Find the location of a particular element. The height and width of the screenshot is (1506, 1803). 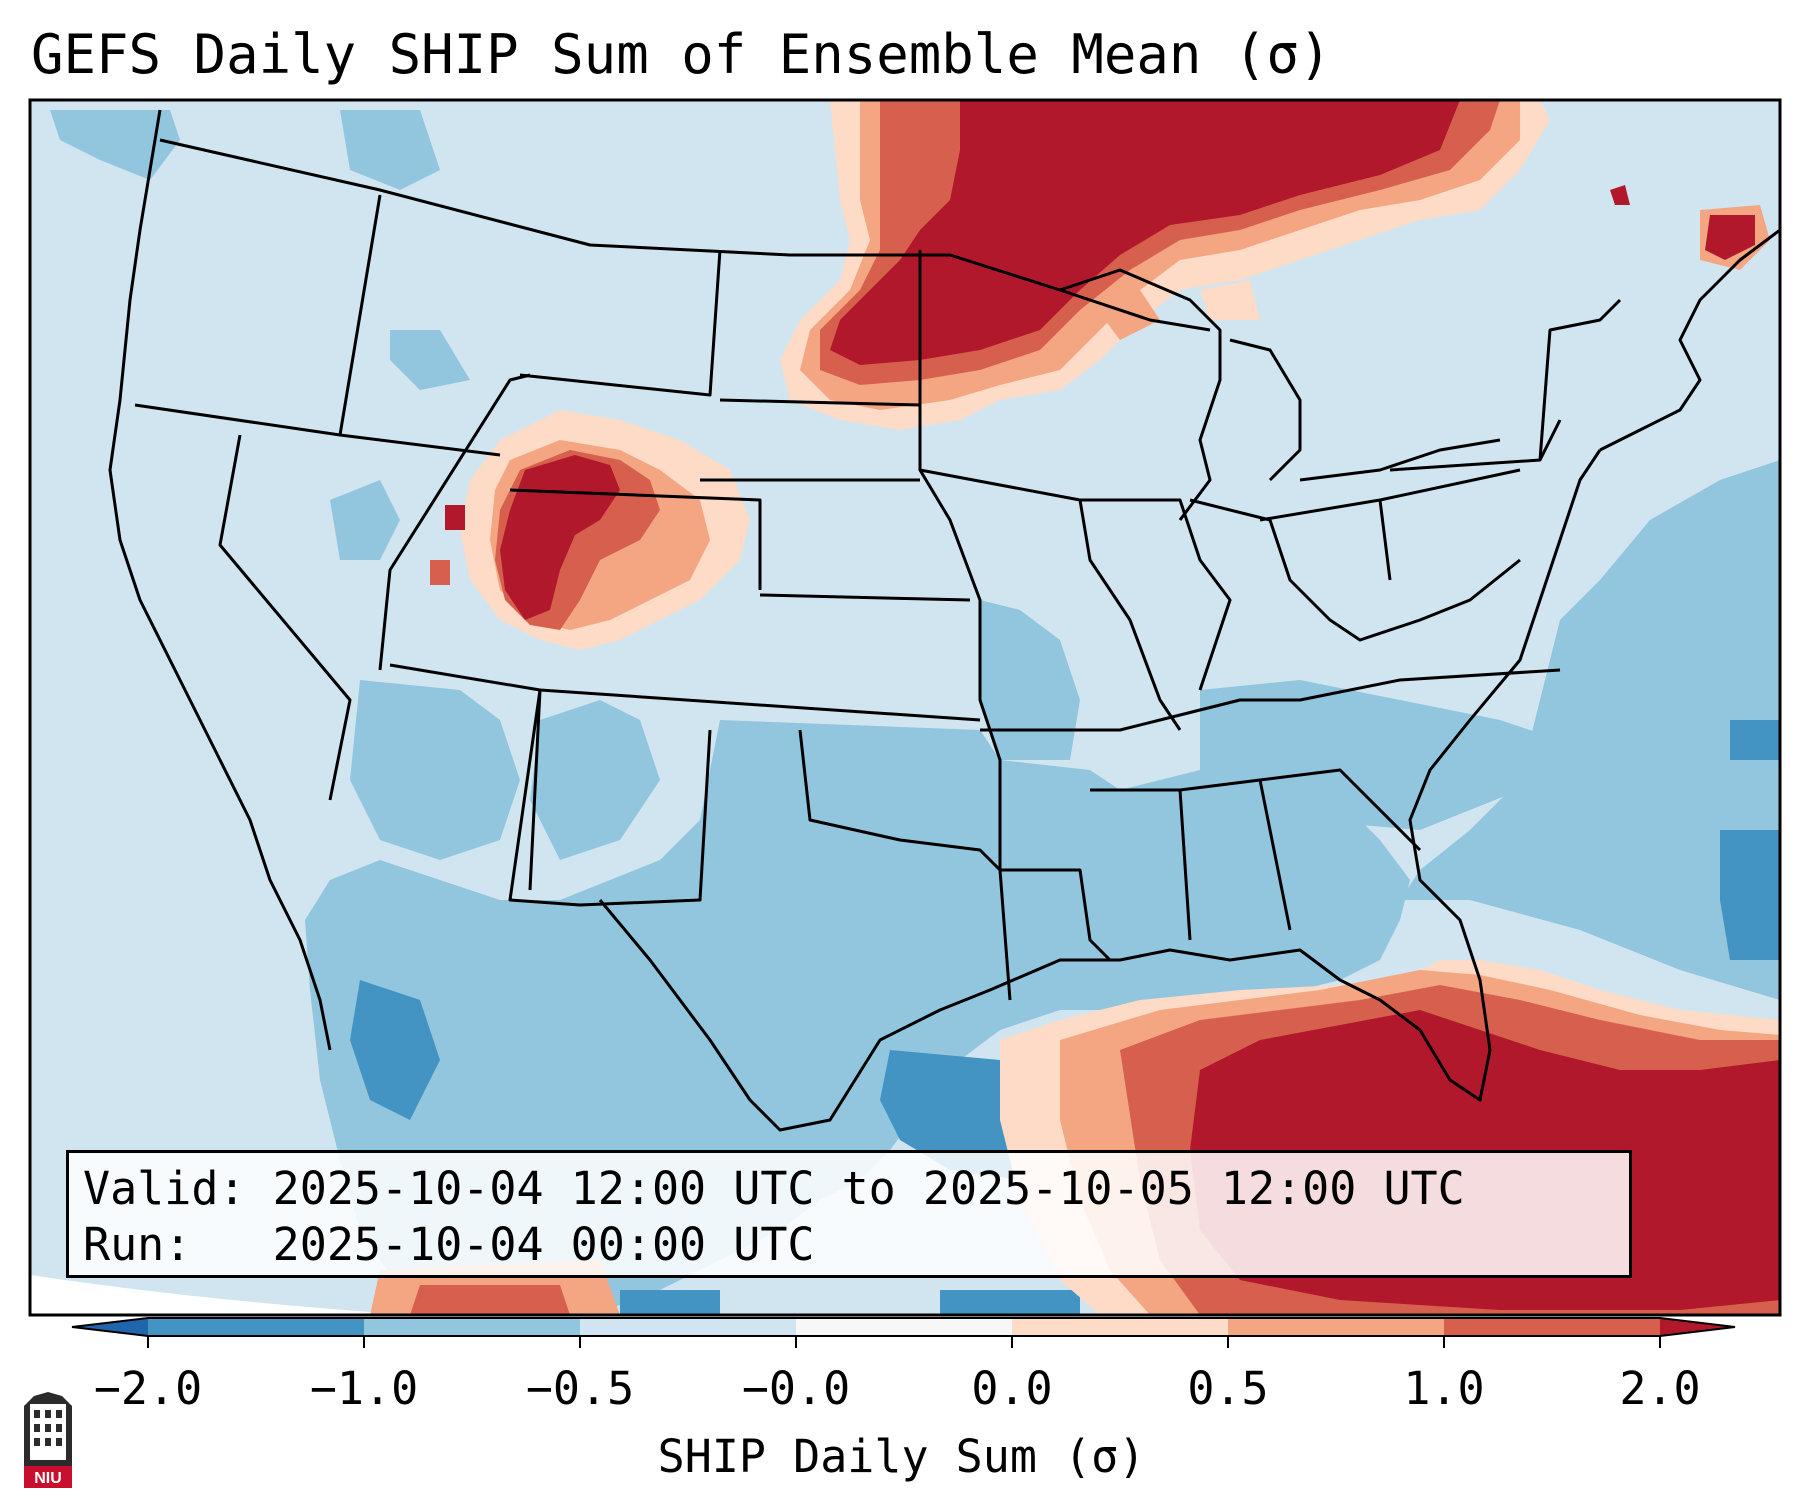

colorbar-tick-label: −0.5 is located at coordinates (580, 1388).